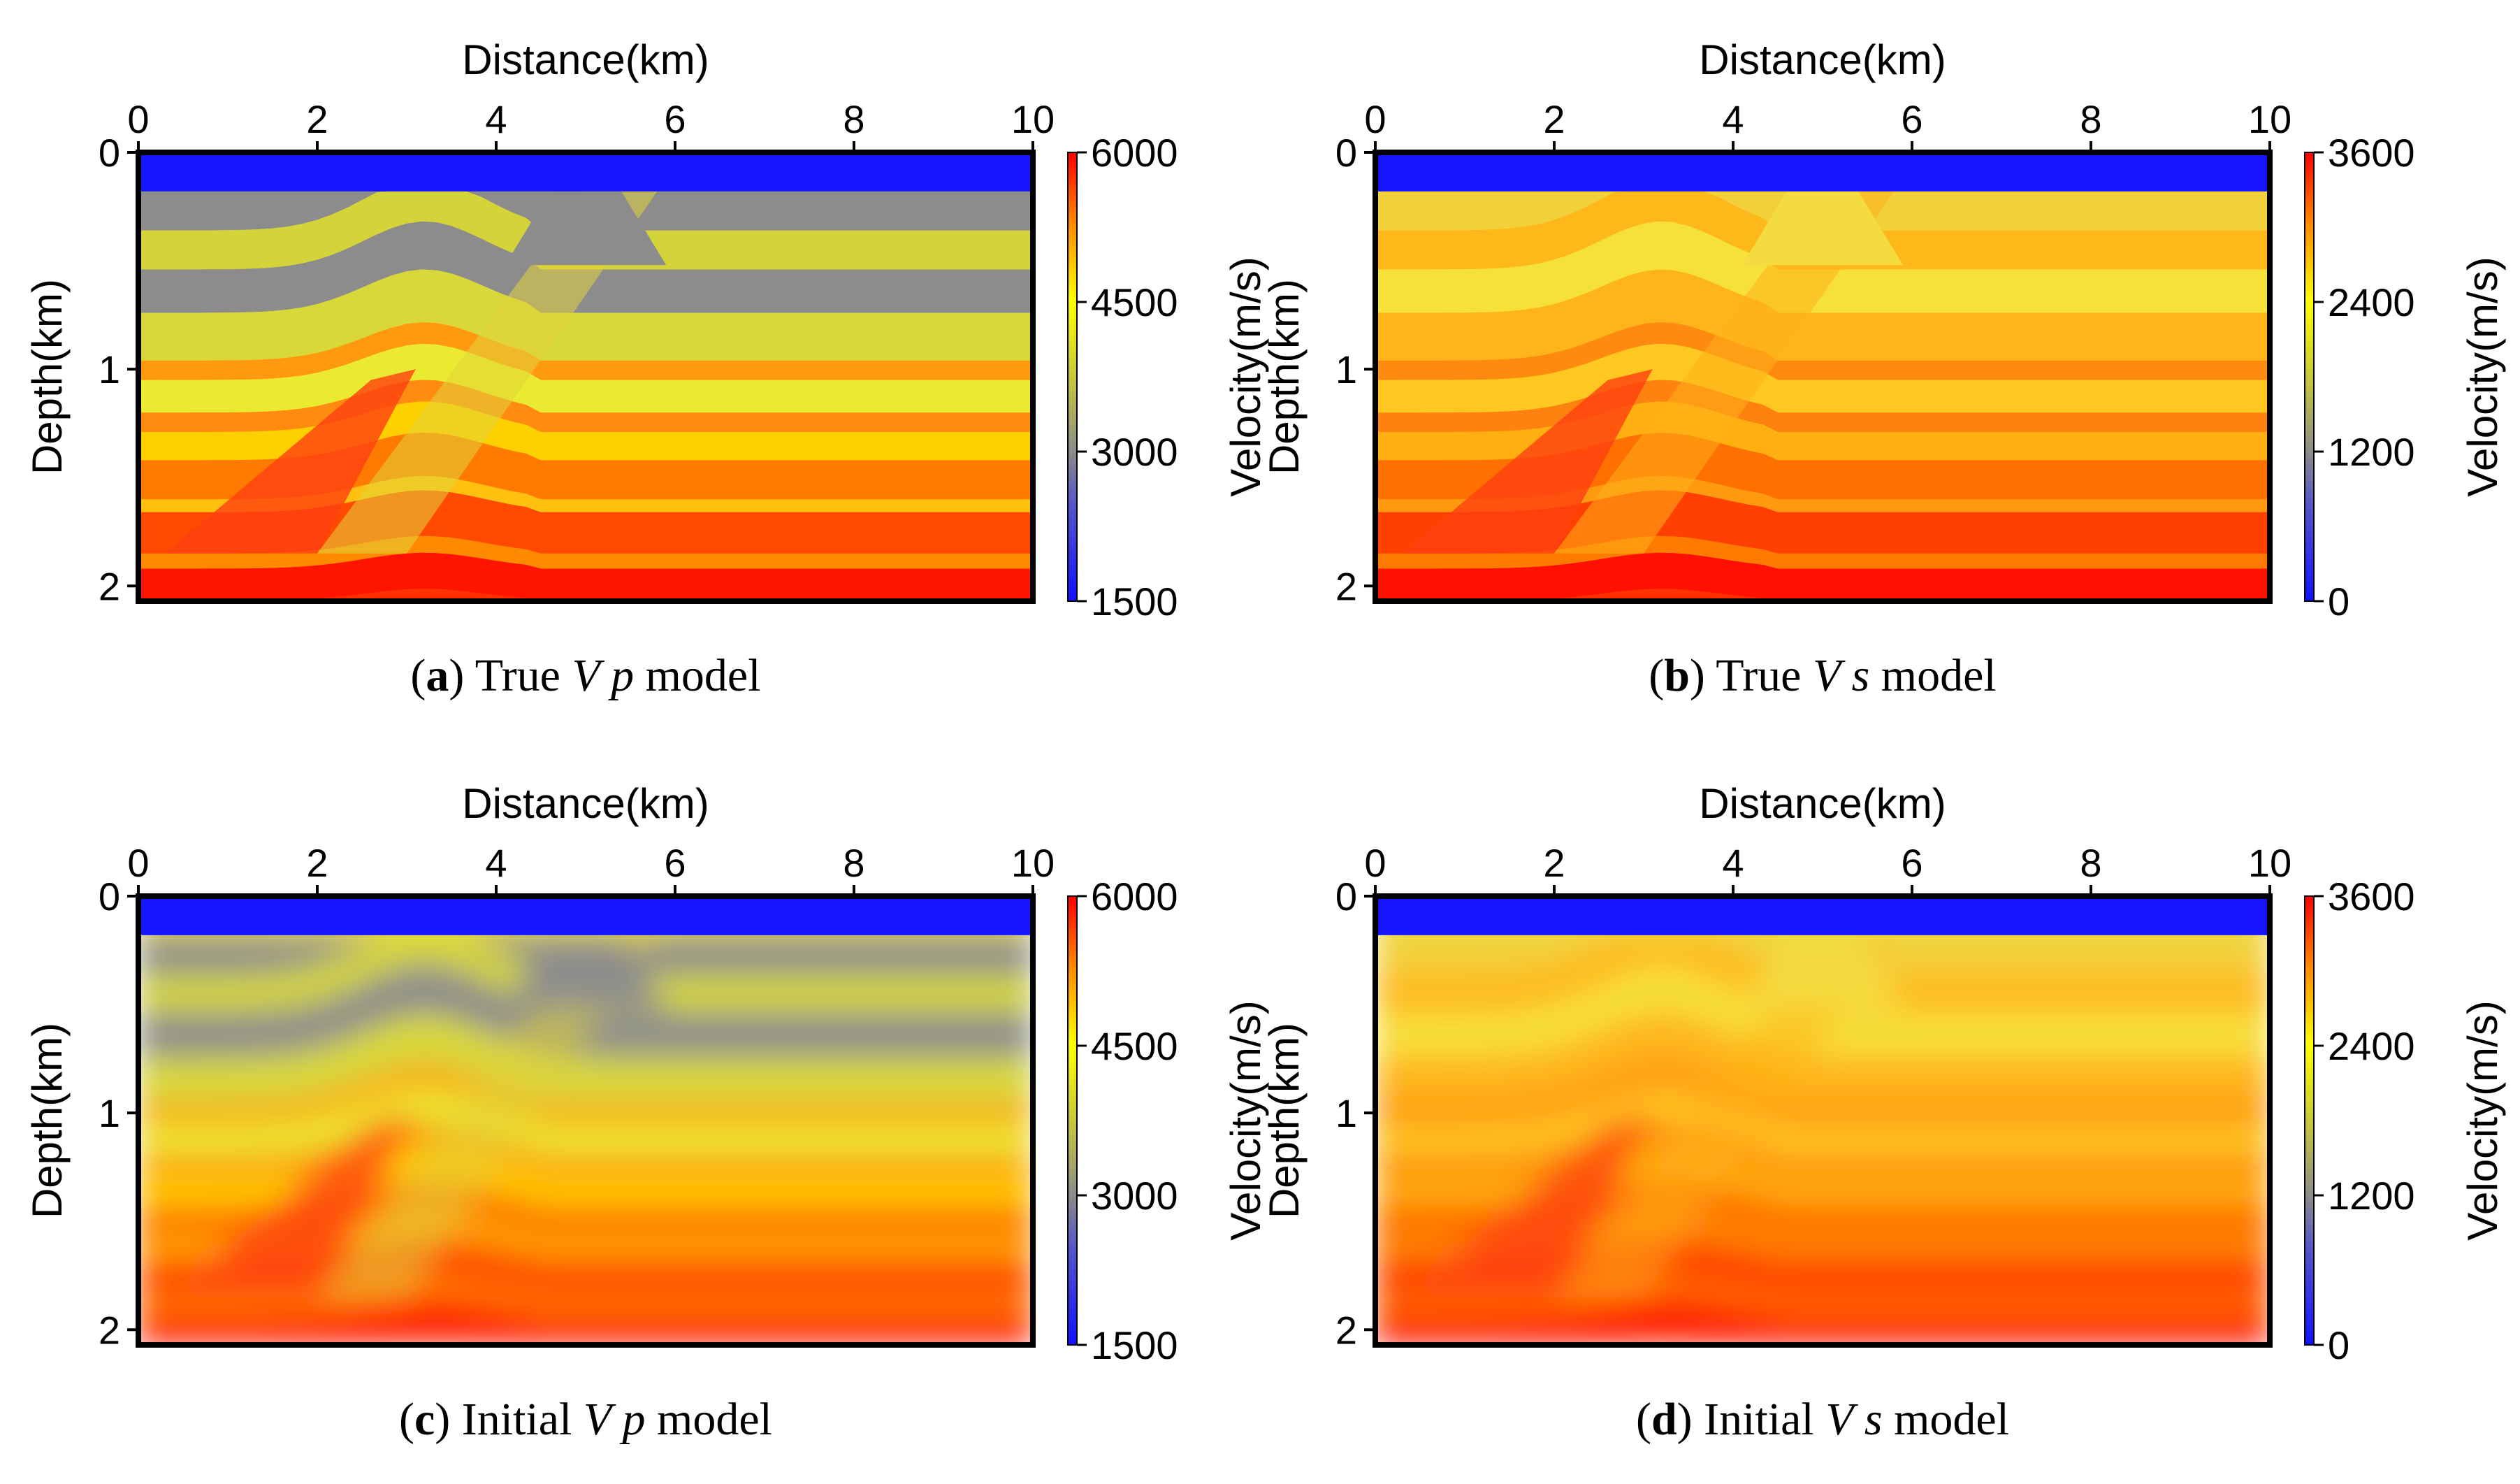 Image resolution: width=2520 pixels, height=1484 pixels. Describe the element at coordinates (697, 675) in the screenshot. I see `caption-post: model` at that location.